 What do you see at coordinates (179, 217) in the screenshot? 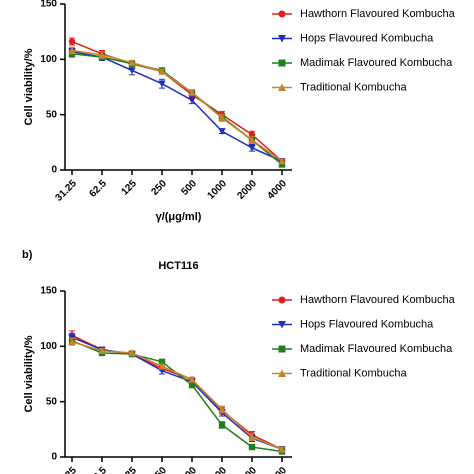
I see `x-axis-title: γ/(μg/ml)` at bounding box center [179, 217].